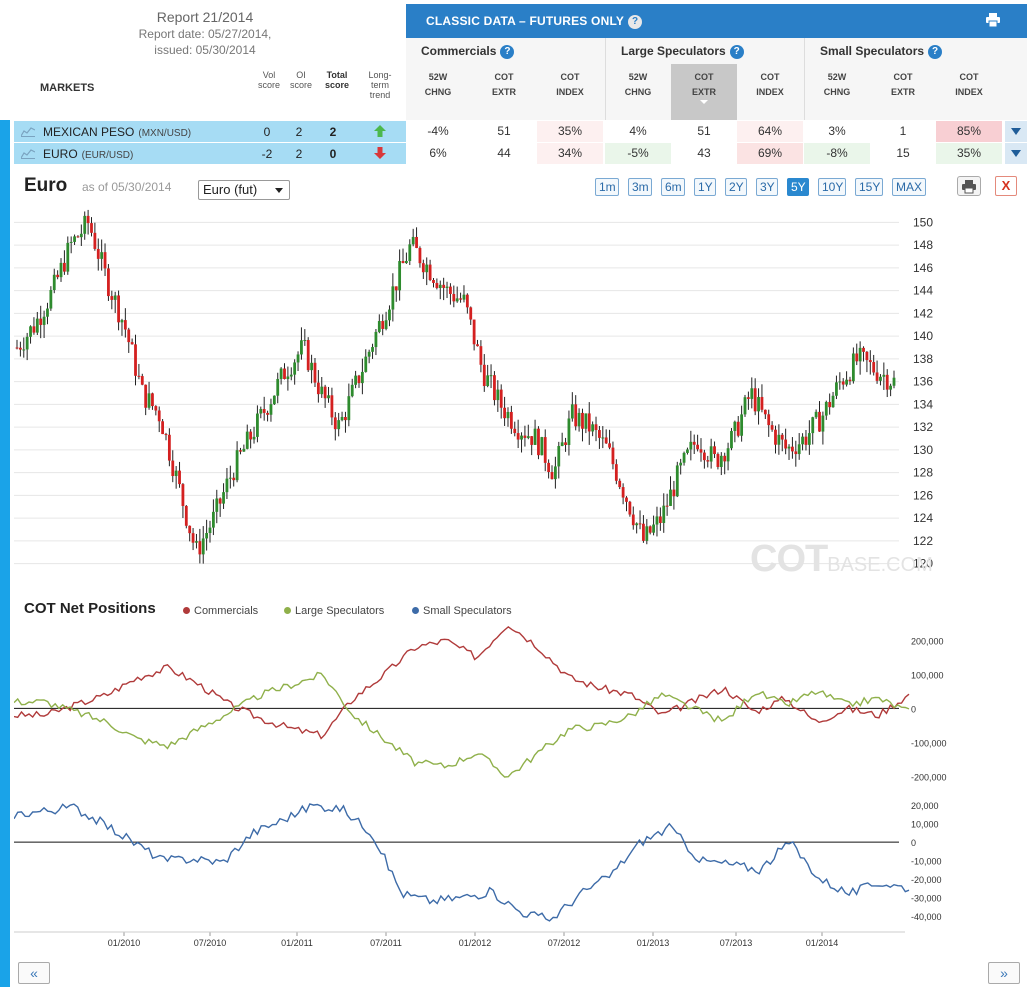 The width and height of the screenshot is (1031, 987). What do you see at coordinates (88, 154) in the screenshot?
I see `market-name: EURO (EUR/USD)` at bounding box center [88, 154].